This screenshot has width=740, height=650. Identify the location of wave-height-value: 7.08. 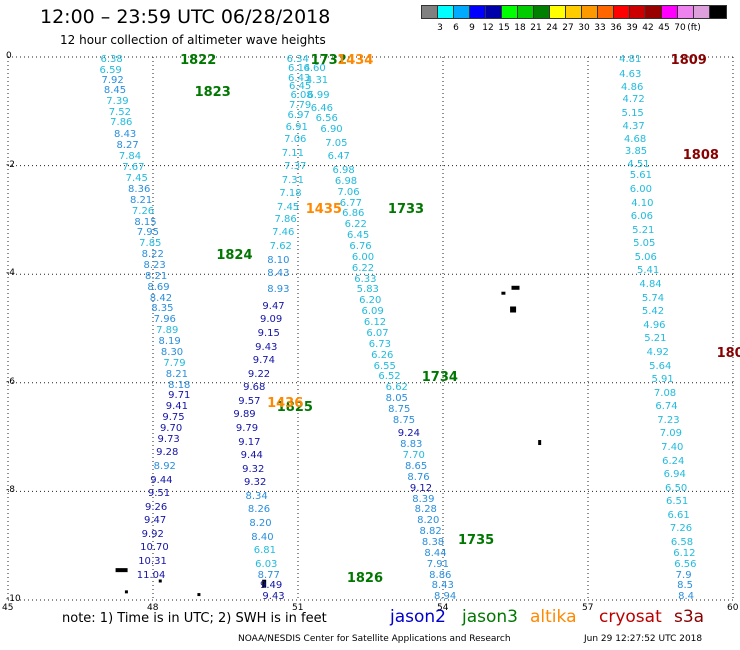
(665, 393).